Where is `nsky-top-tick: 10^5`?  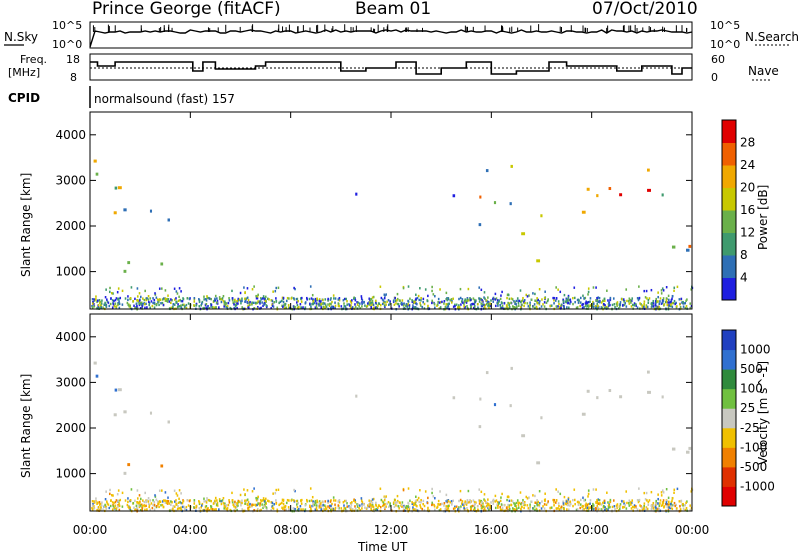
nsky-top-tick: 10^5 is located at coordinates (67, 25).